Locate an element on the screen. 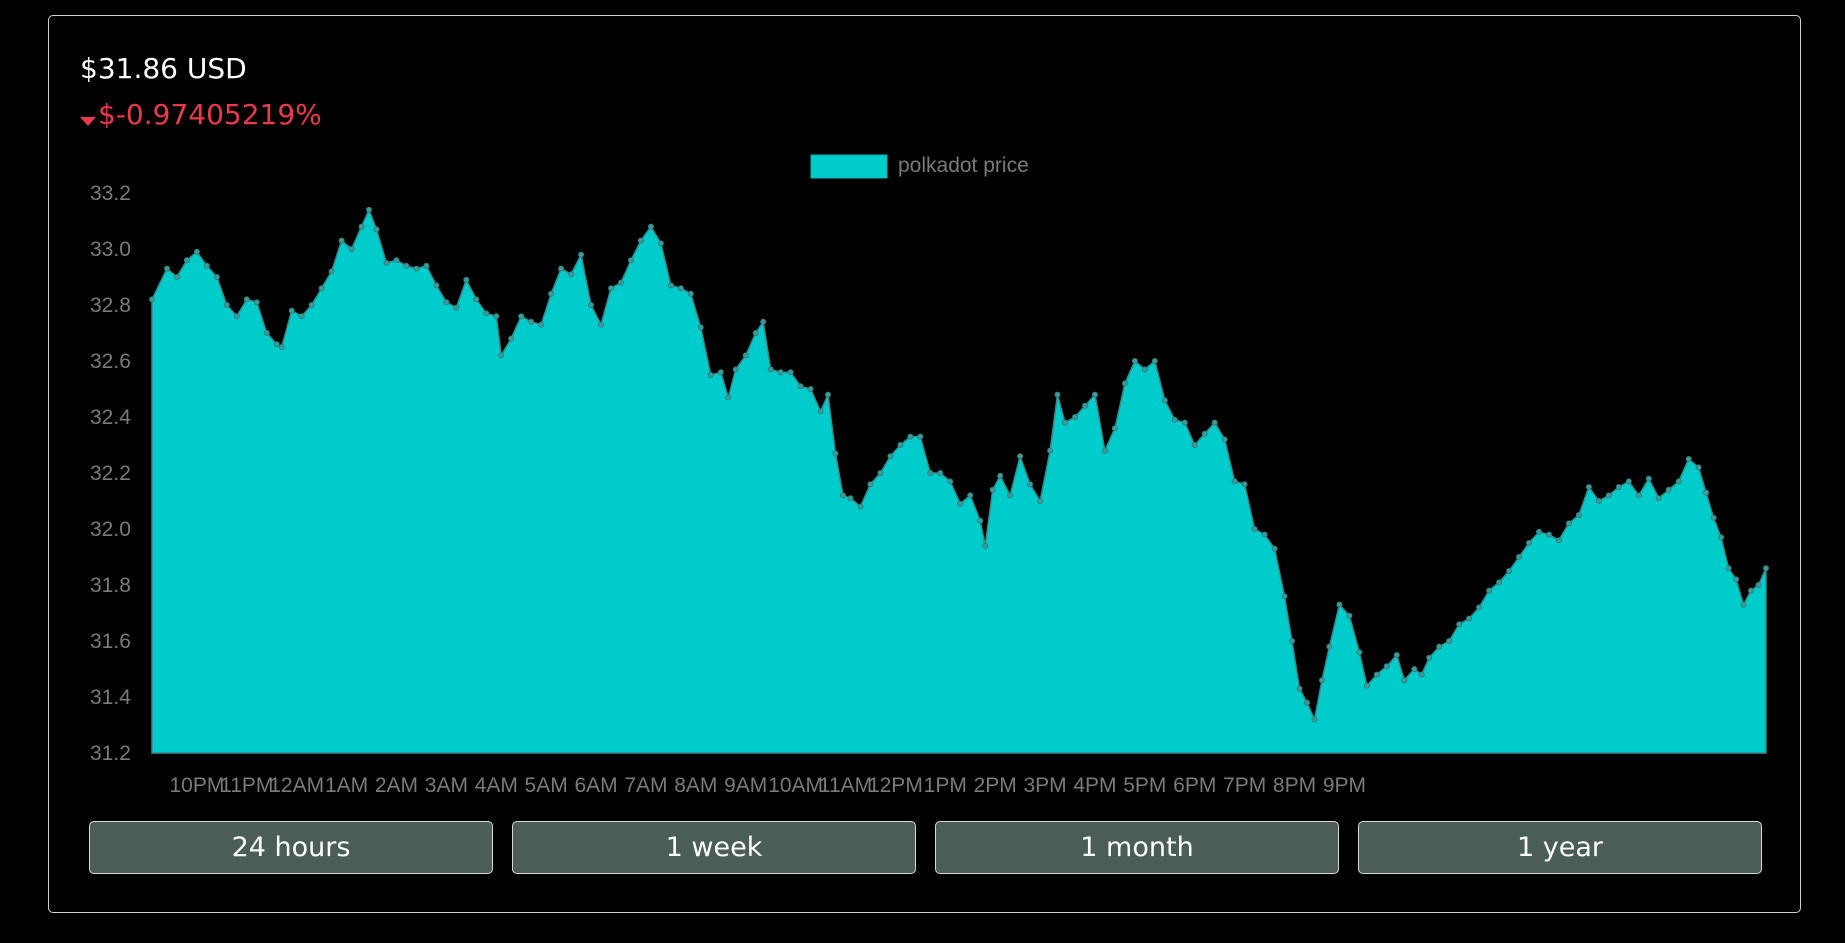  range-button-1-month: 1 month is located at coordinates (1137, 847).